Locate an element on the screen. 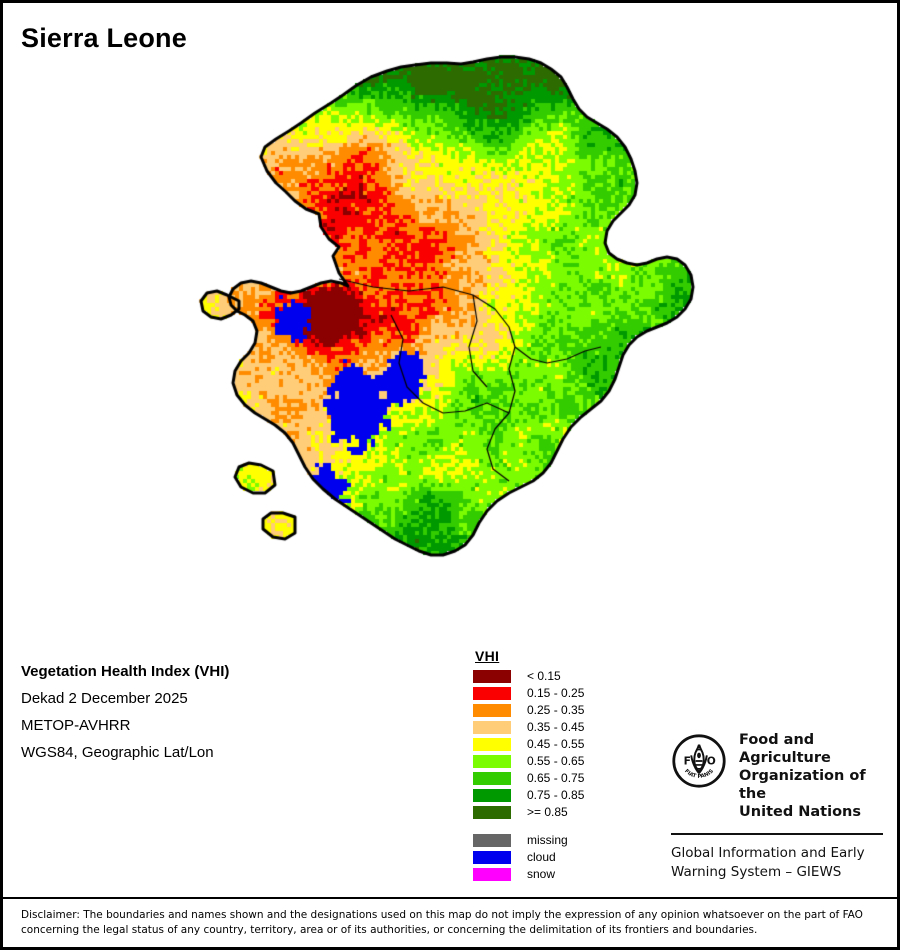  fao-org-line-3: United Nations is located at coordinates (800, 812).